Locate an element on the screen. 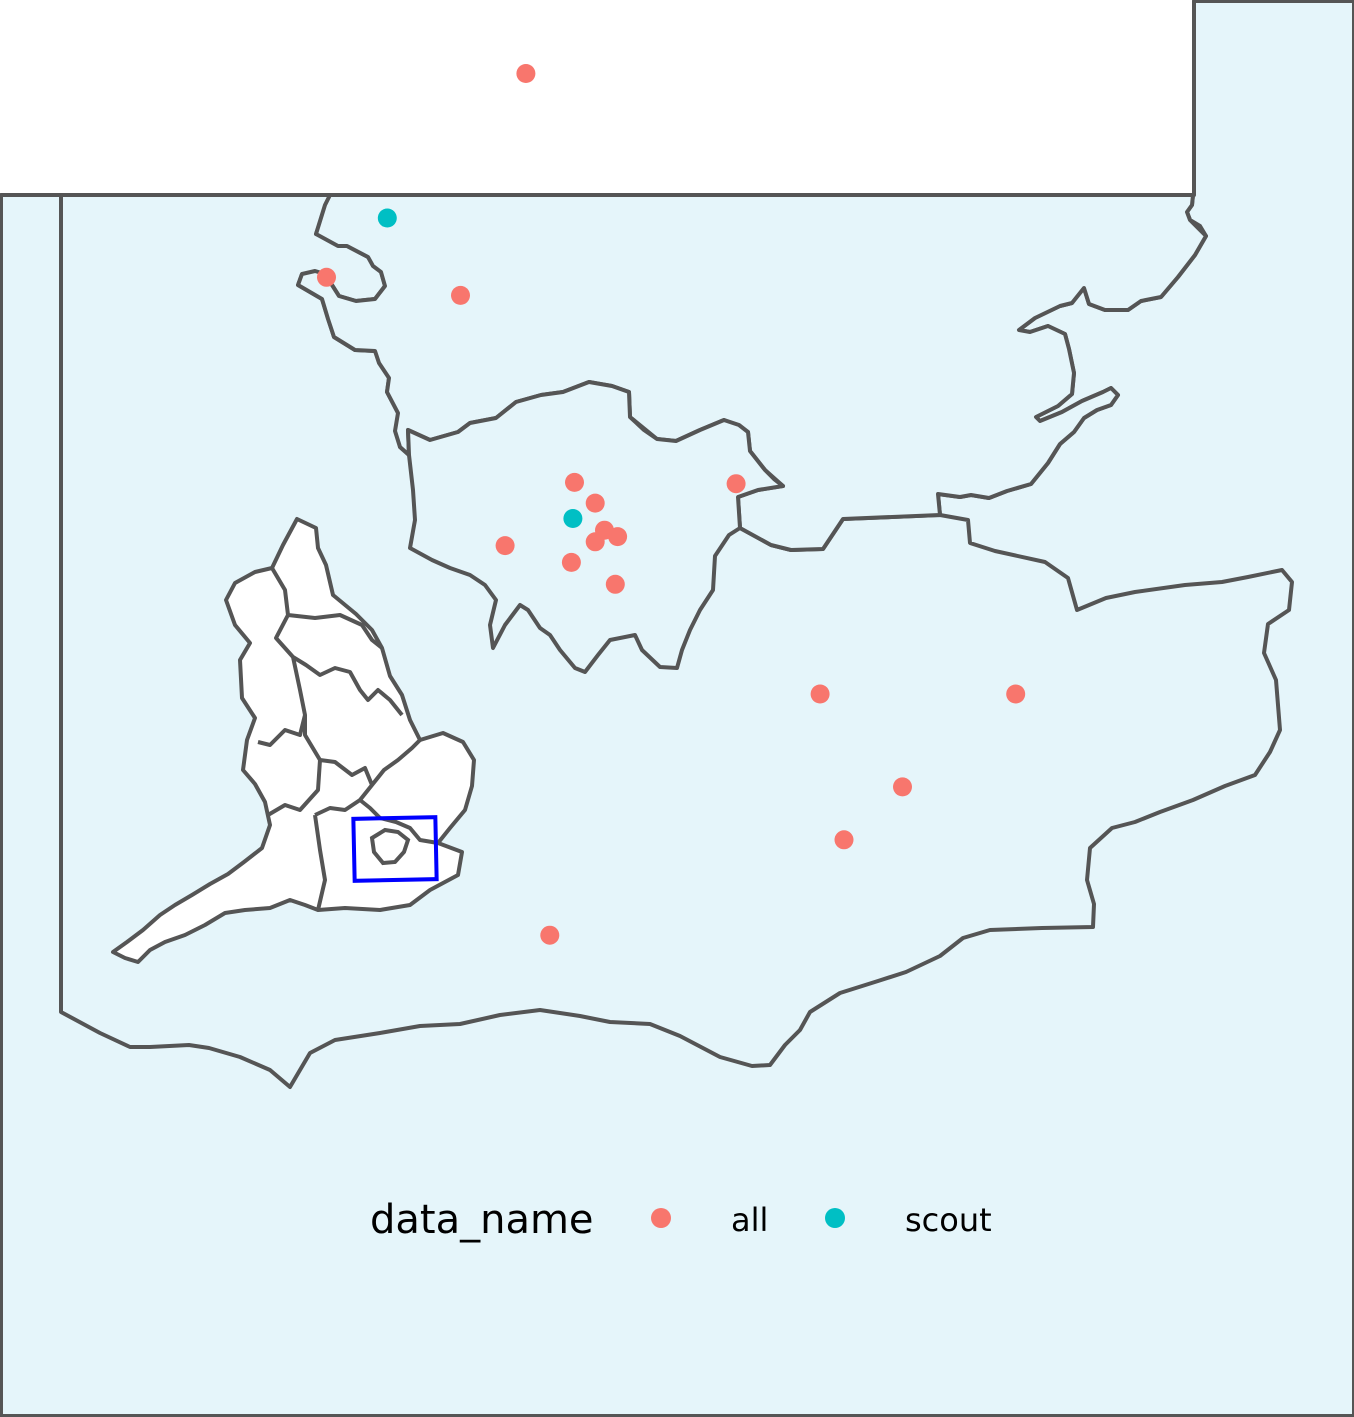 This screenshot has height=1417, width=1354. inset-england is located at coordinates (293, 740).